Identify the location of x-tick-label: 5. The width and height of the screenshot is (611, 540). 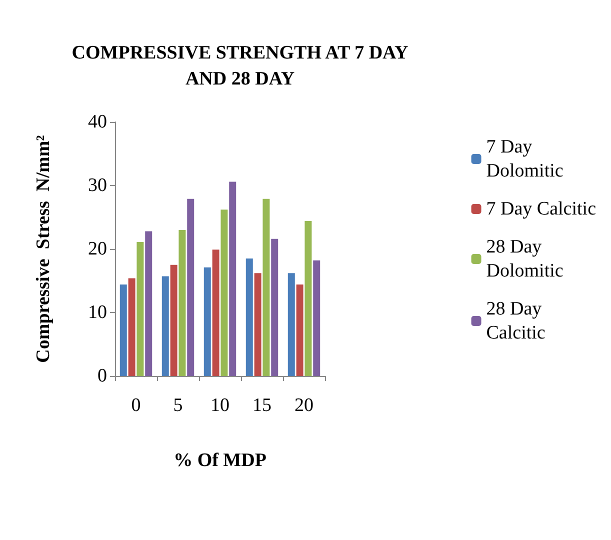
(178, 405).